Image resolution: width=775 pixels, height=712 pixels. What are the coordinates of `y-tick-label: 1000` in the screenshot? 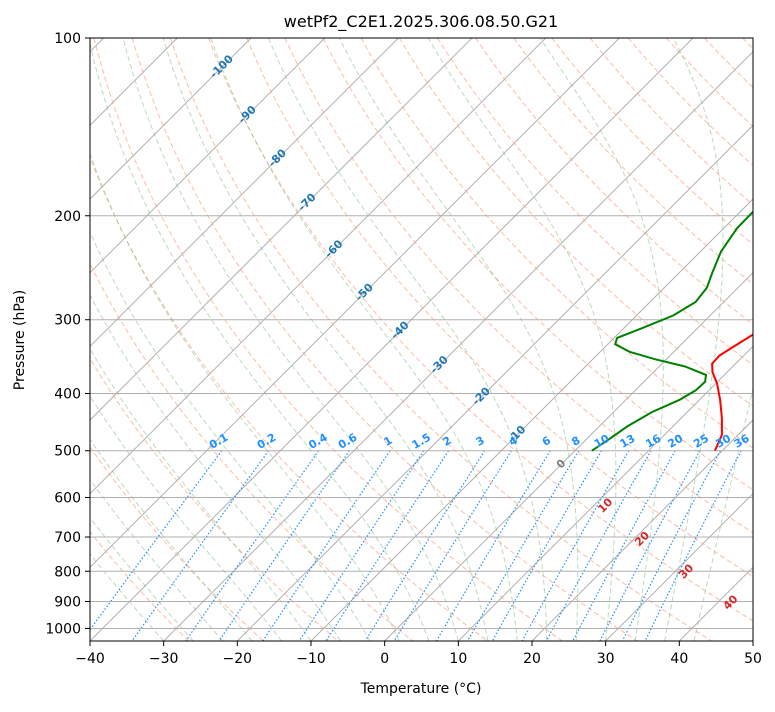 It's located at (63, 629).